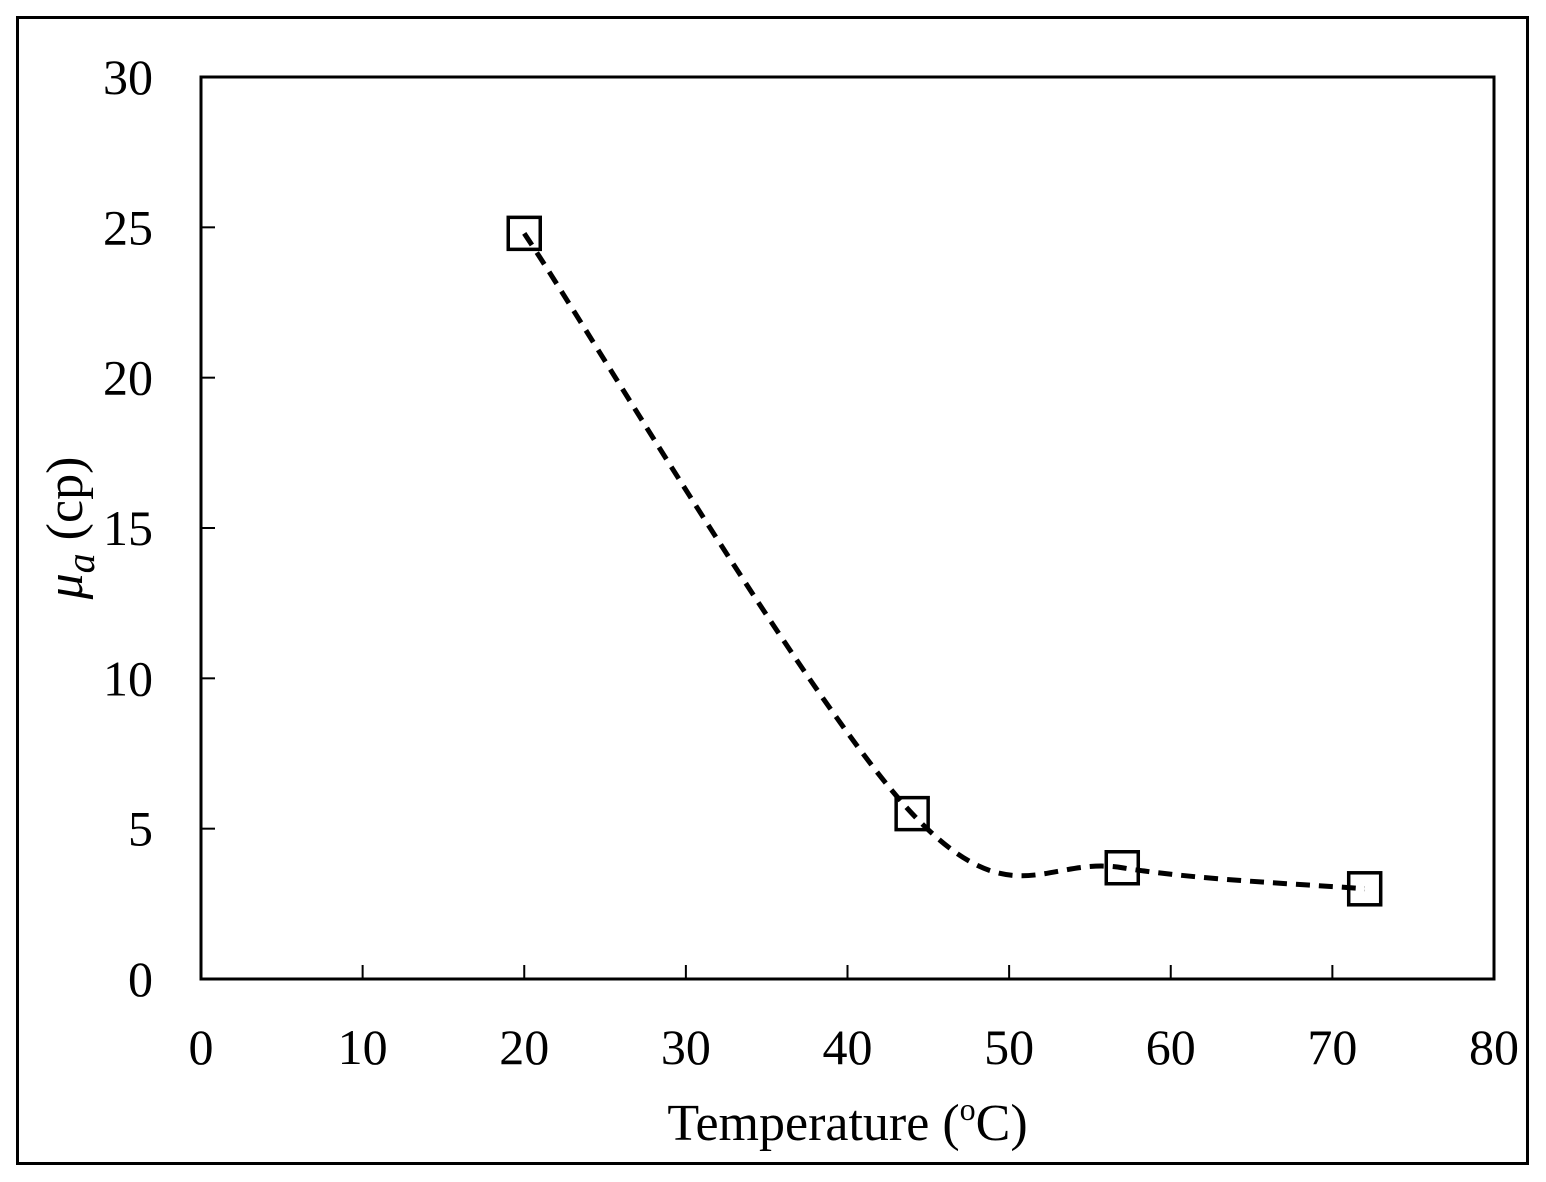 Image resolution: width=1546 pixels, height=1182 pixels. I want to click on y-axis-title: μa (cp), so click(70, 529).